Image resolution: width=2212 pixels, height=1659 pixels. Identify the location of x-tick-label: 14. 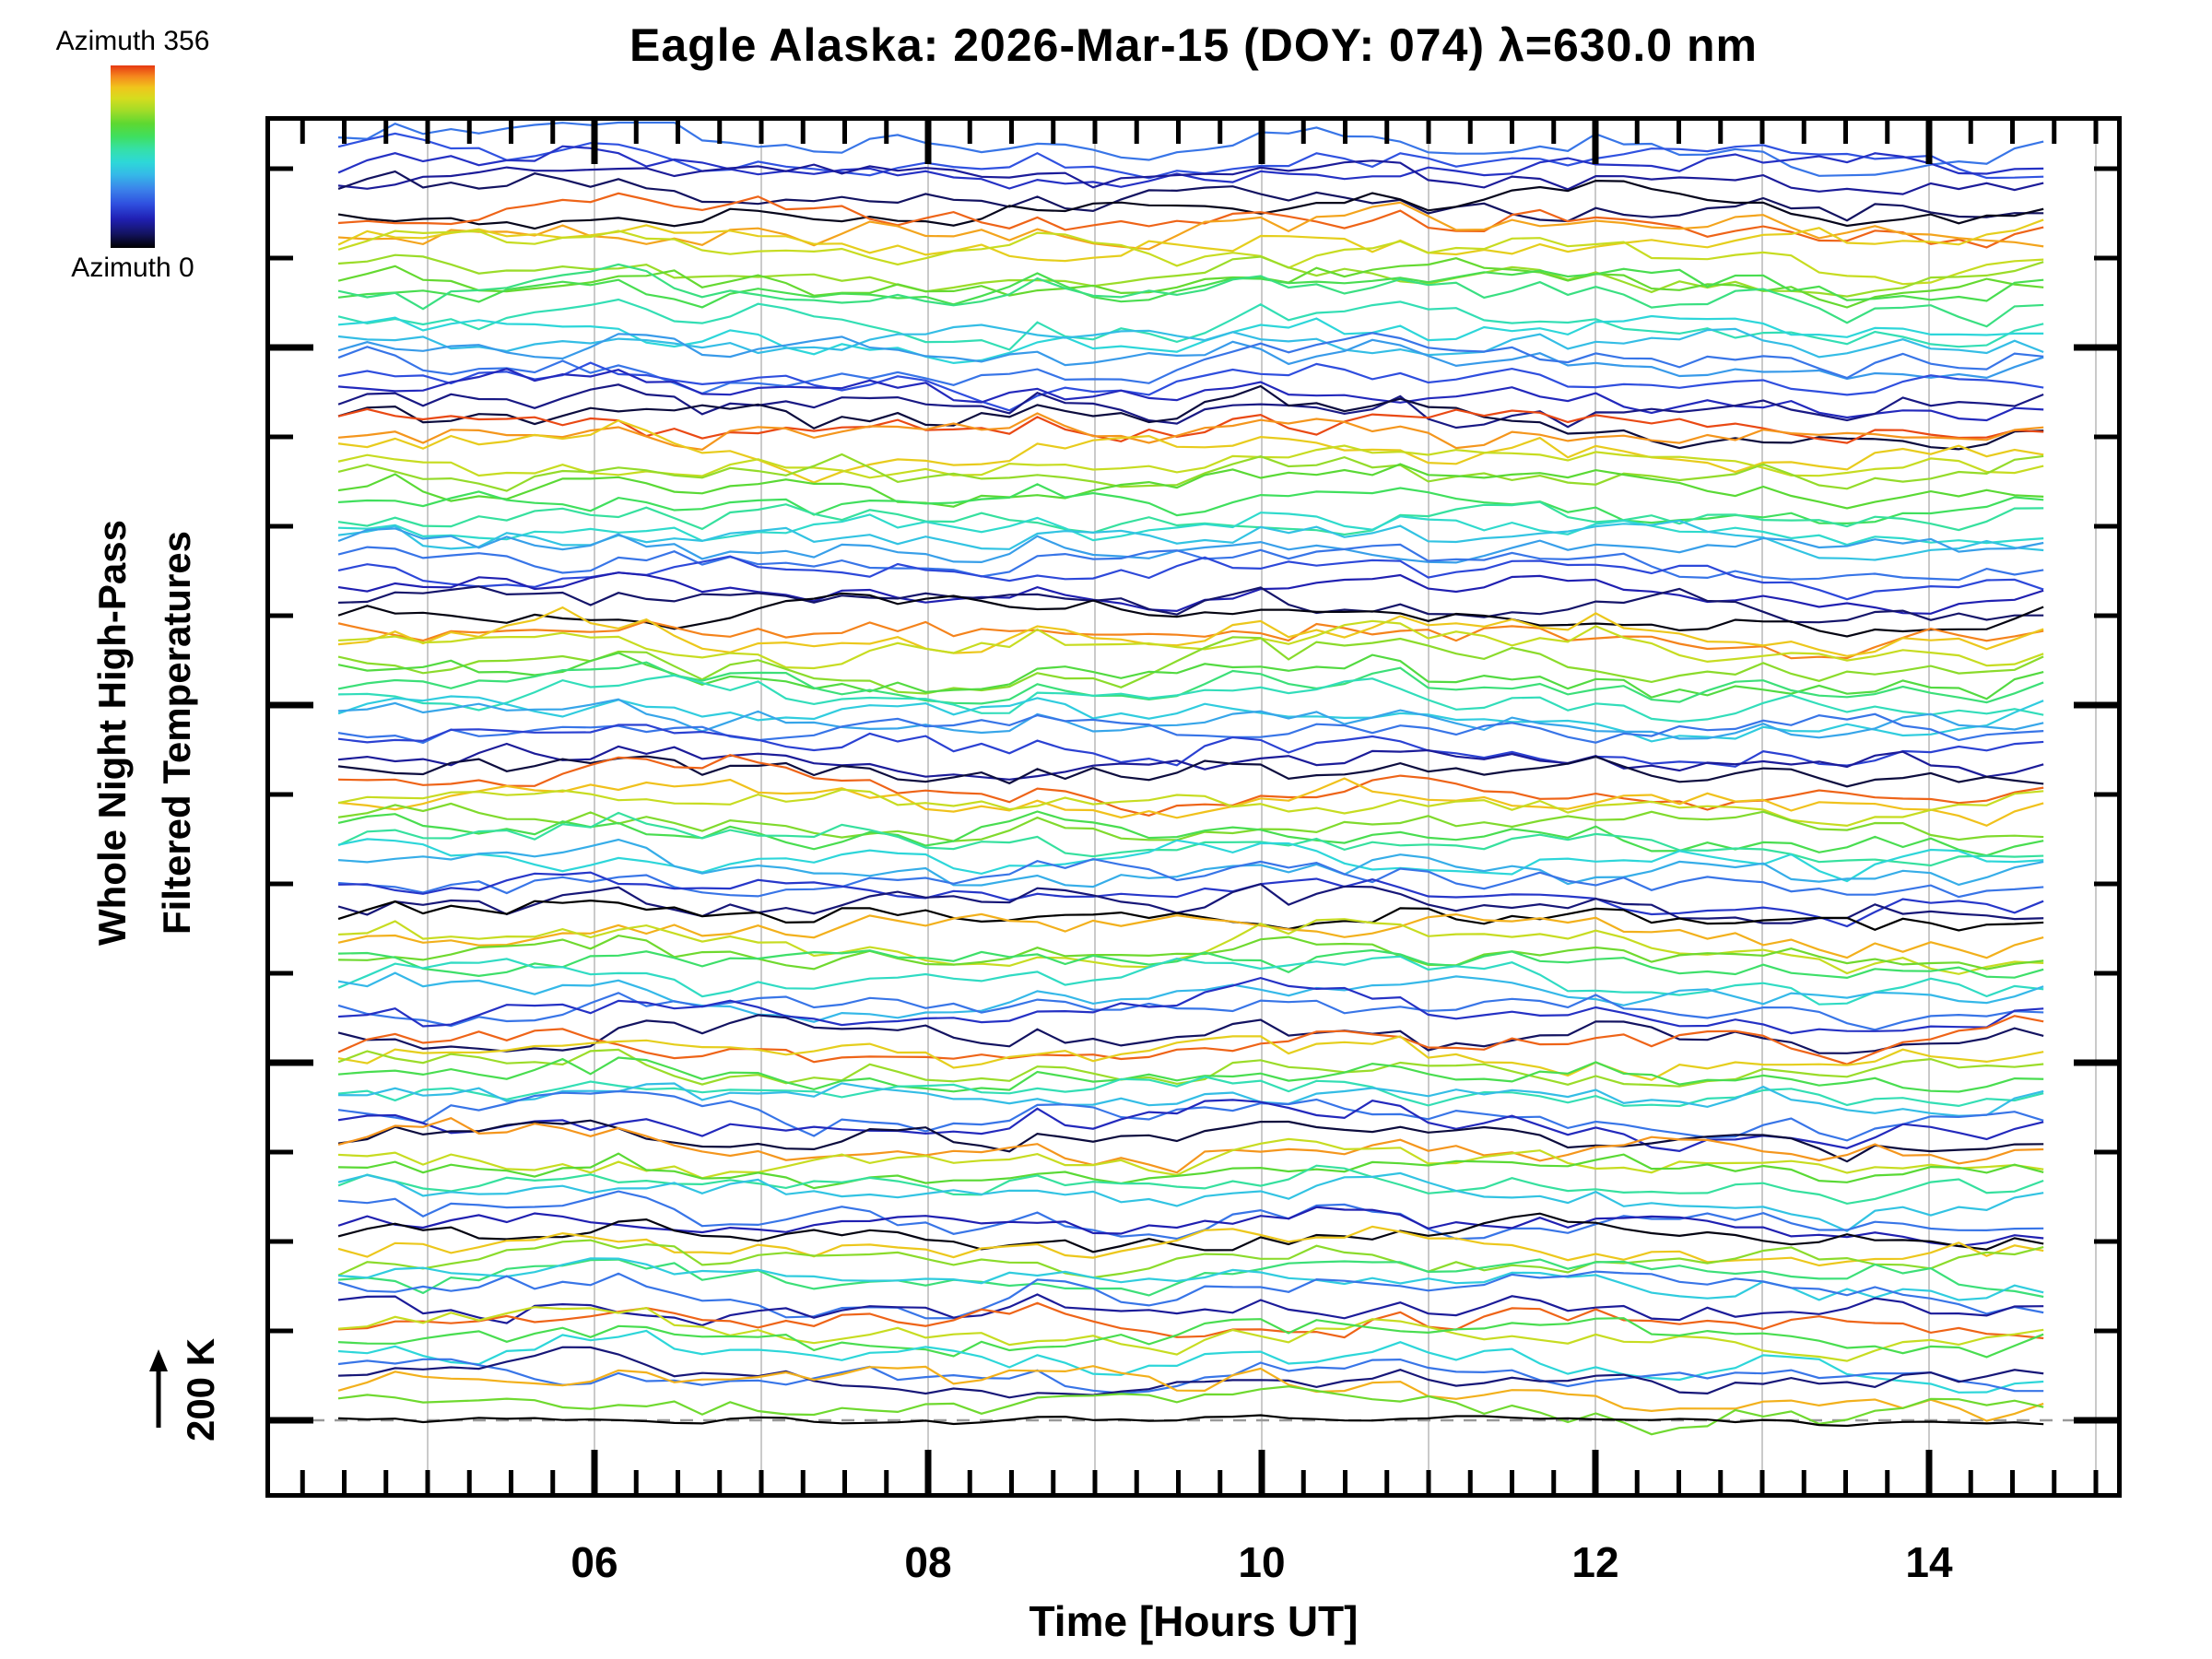
(1929, 1562).